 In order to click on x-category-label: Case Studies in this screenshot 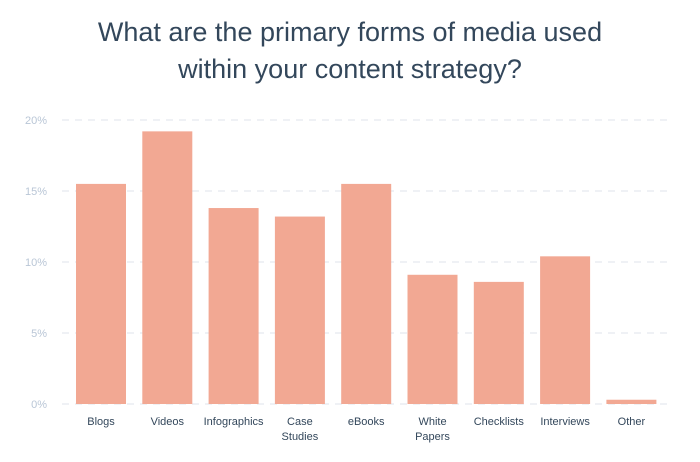, I will do `click(300, 429)`.